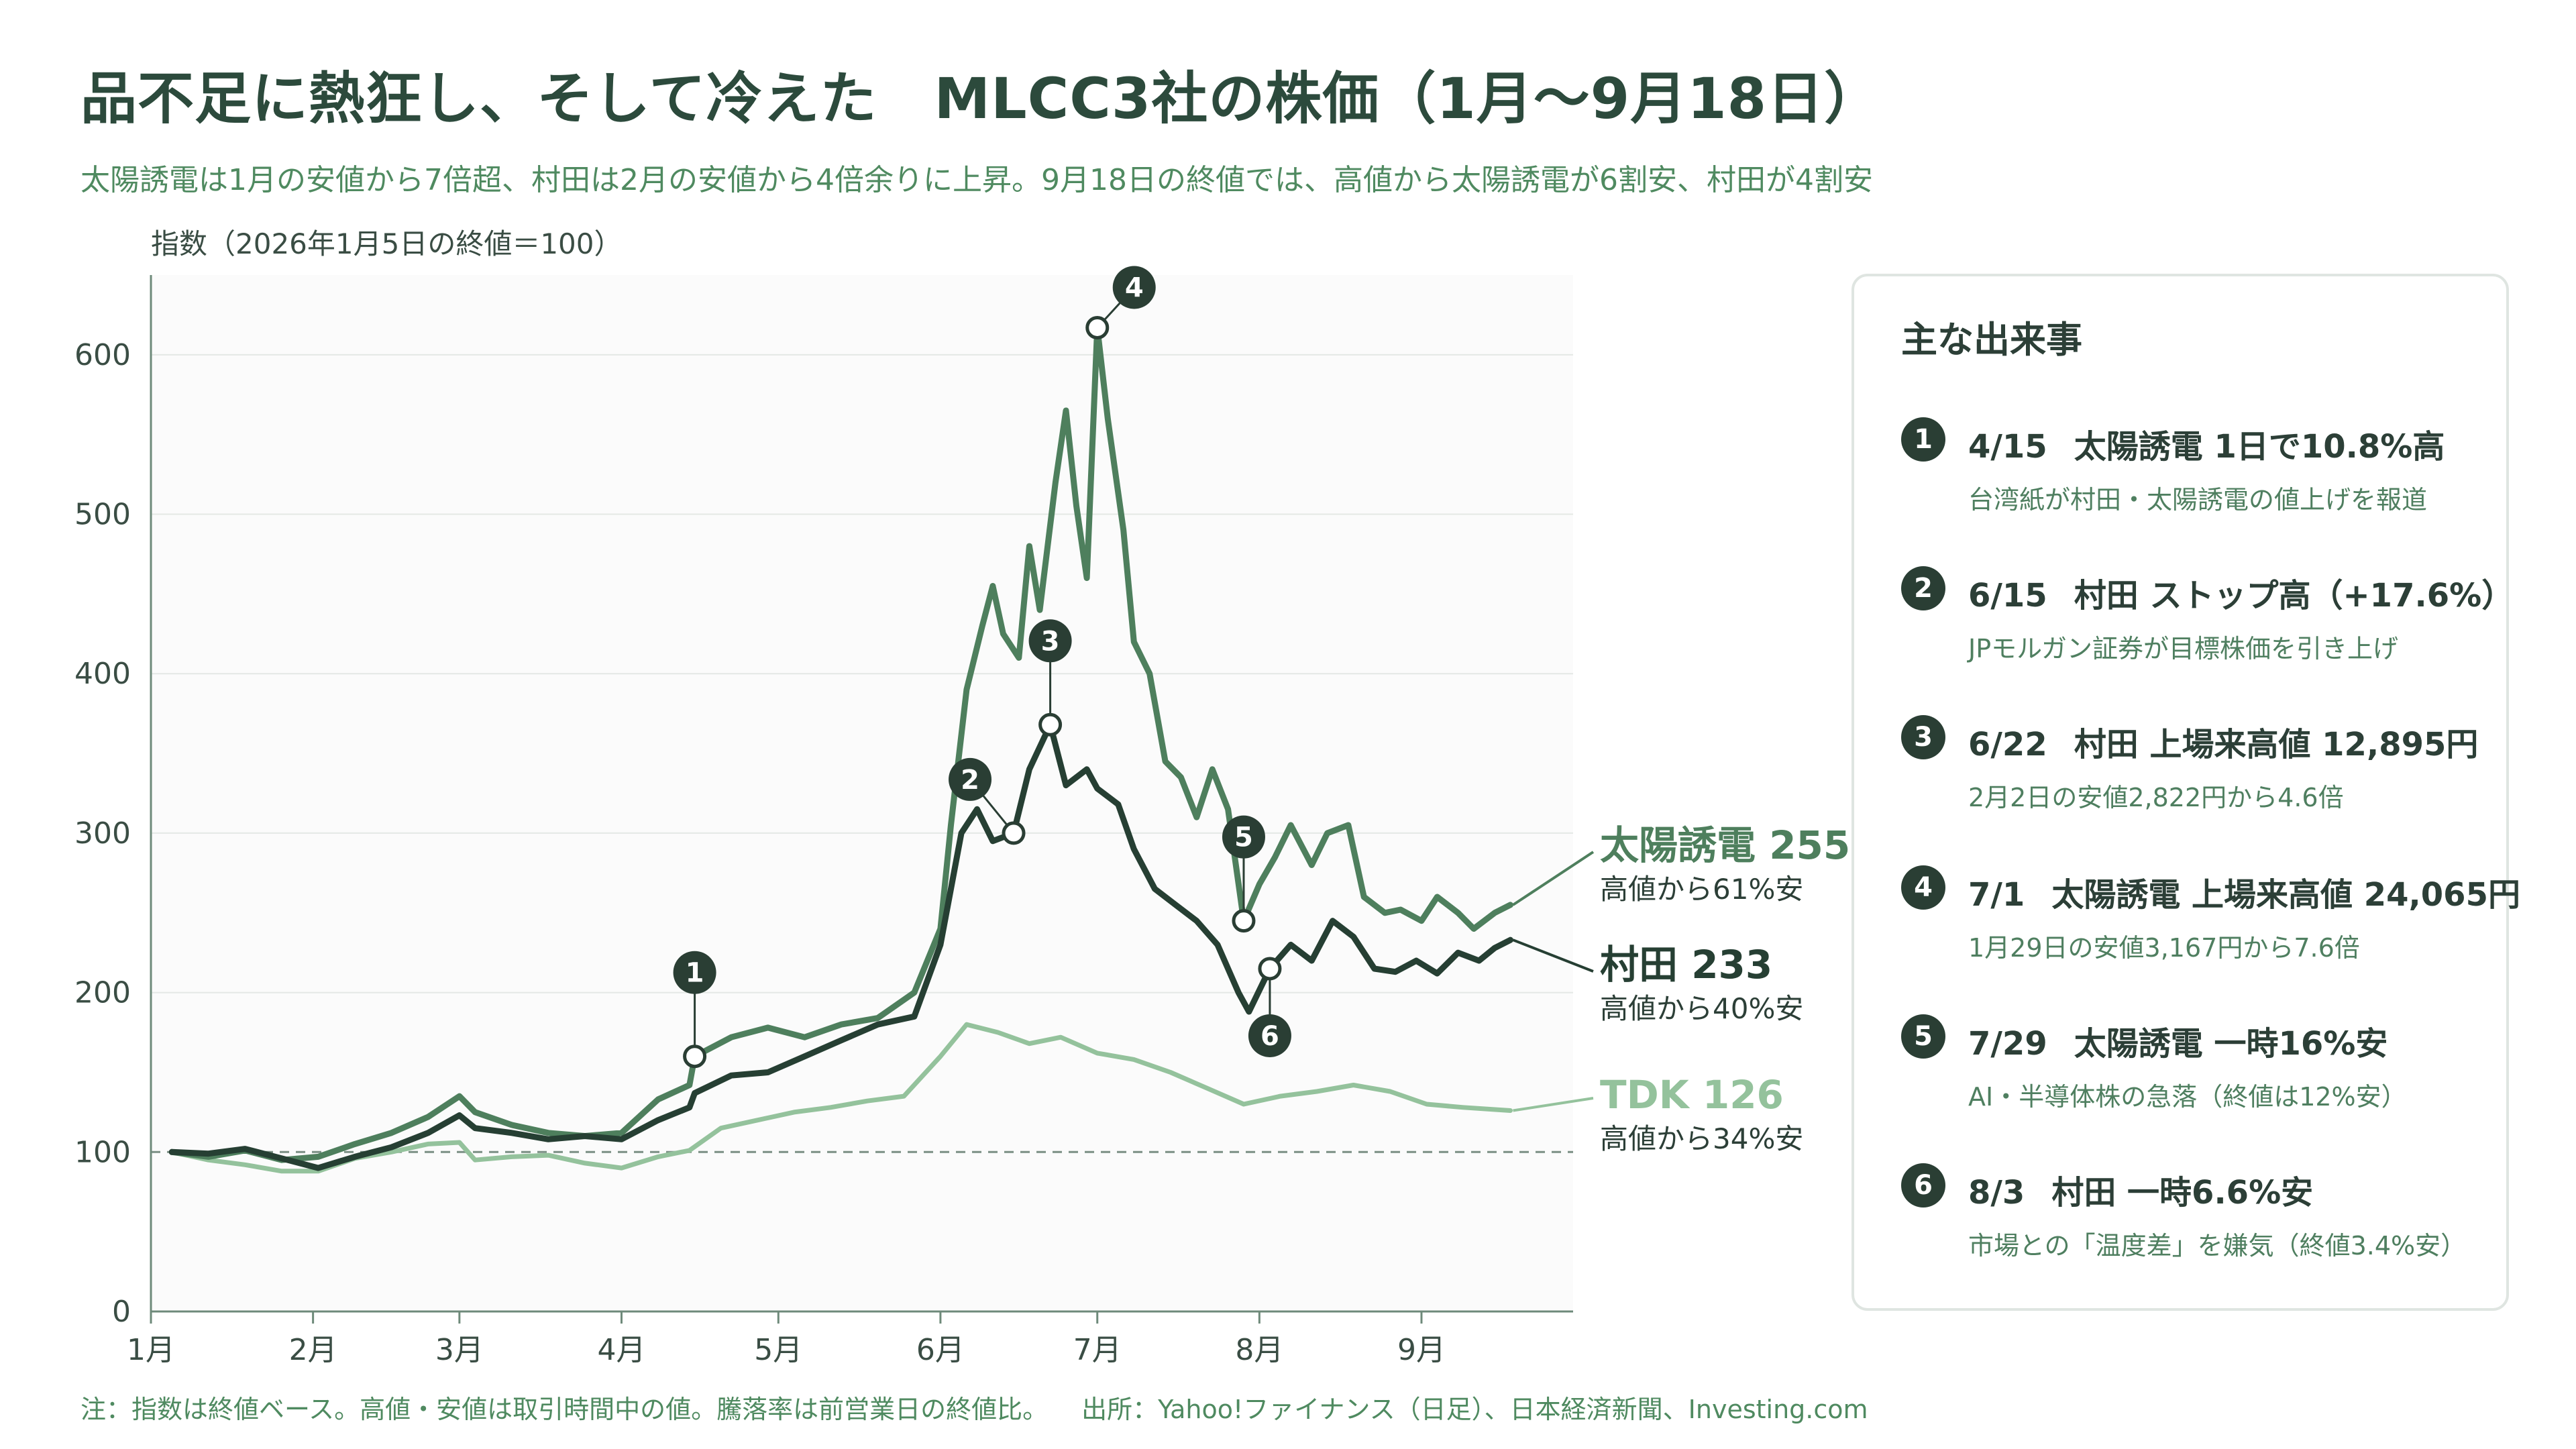 The height and width of the screenshot is (1449, 2576). Describe the element at coordinates (2276, 744) in the screenshot. I see `event-text-3: 村田 上場来高値 12,895円` at that location.